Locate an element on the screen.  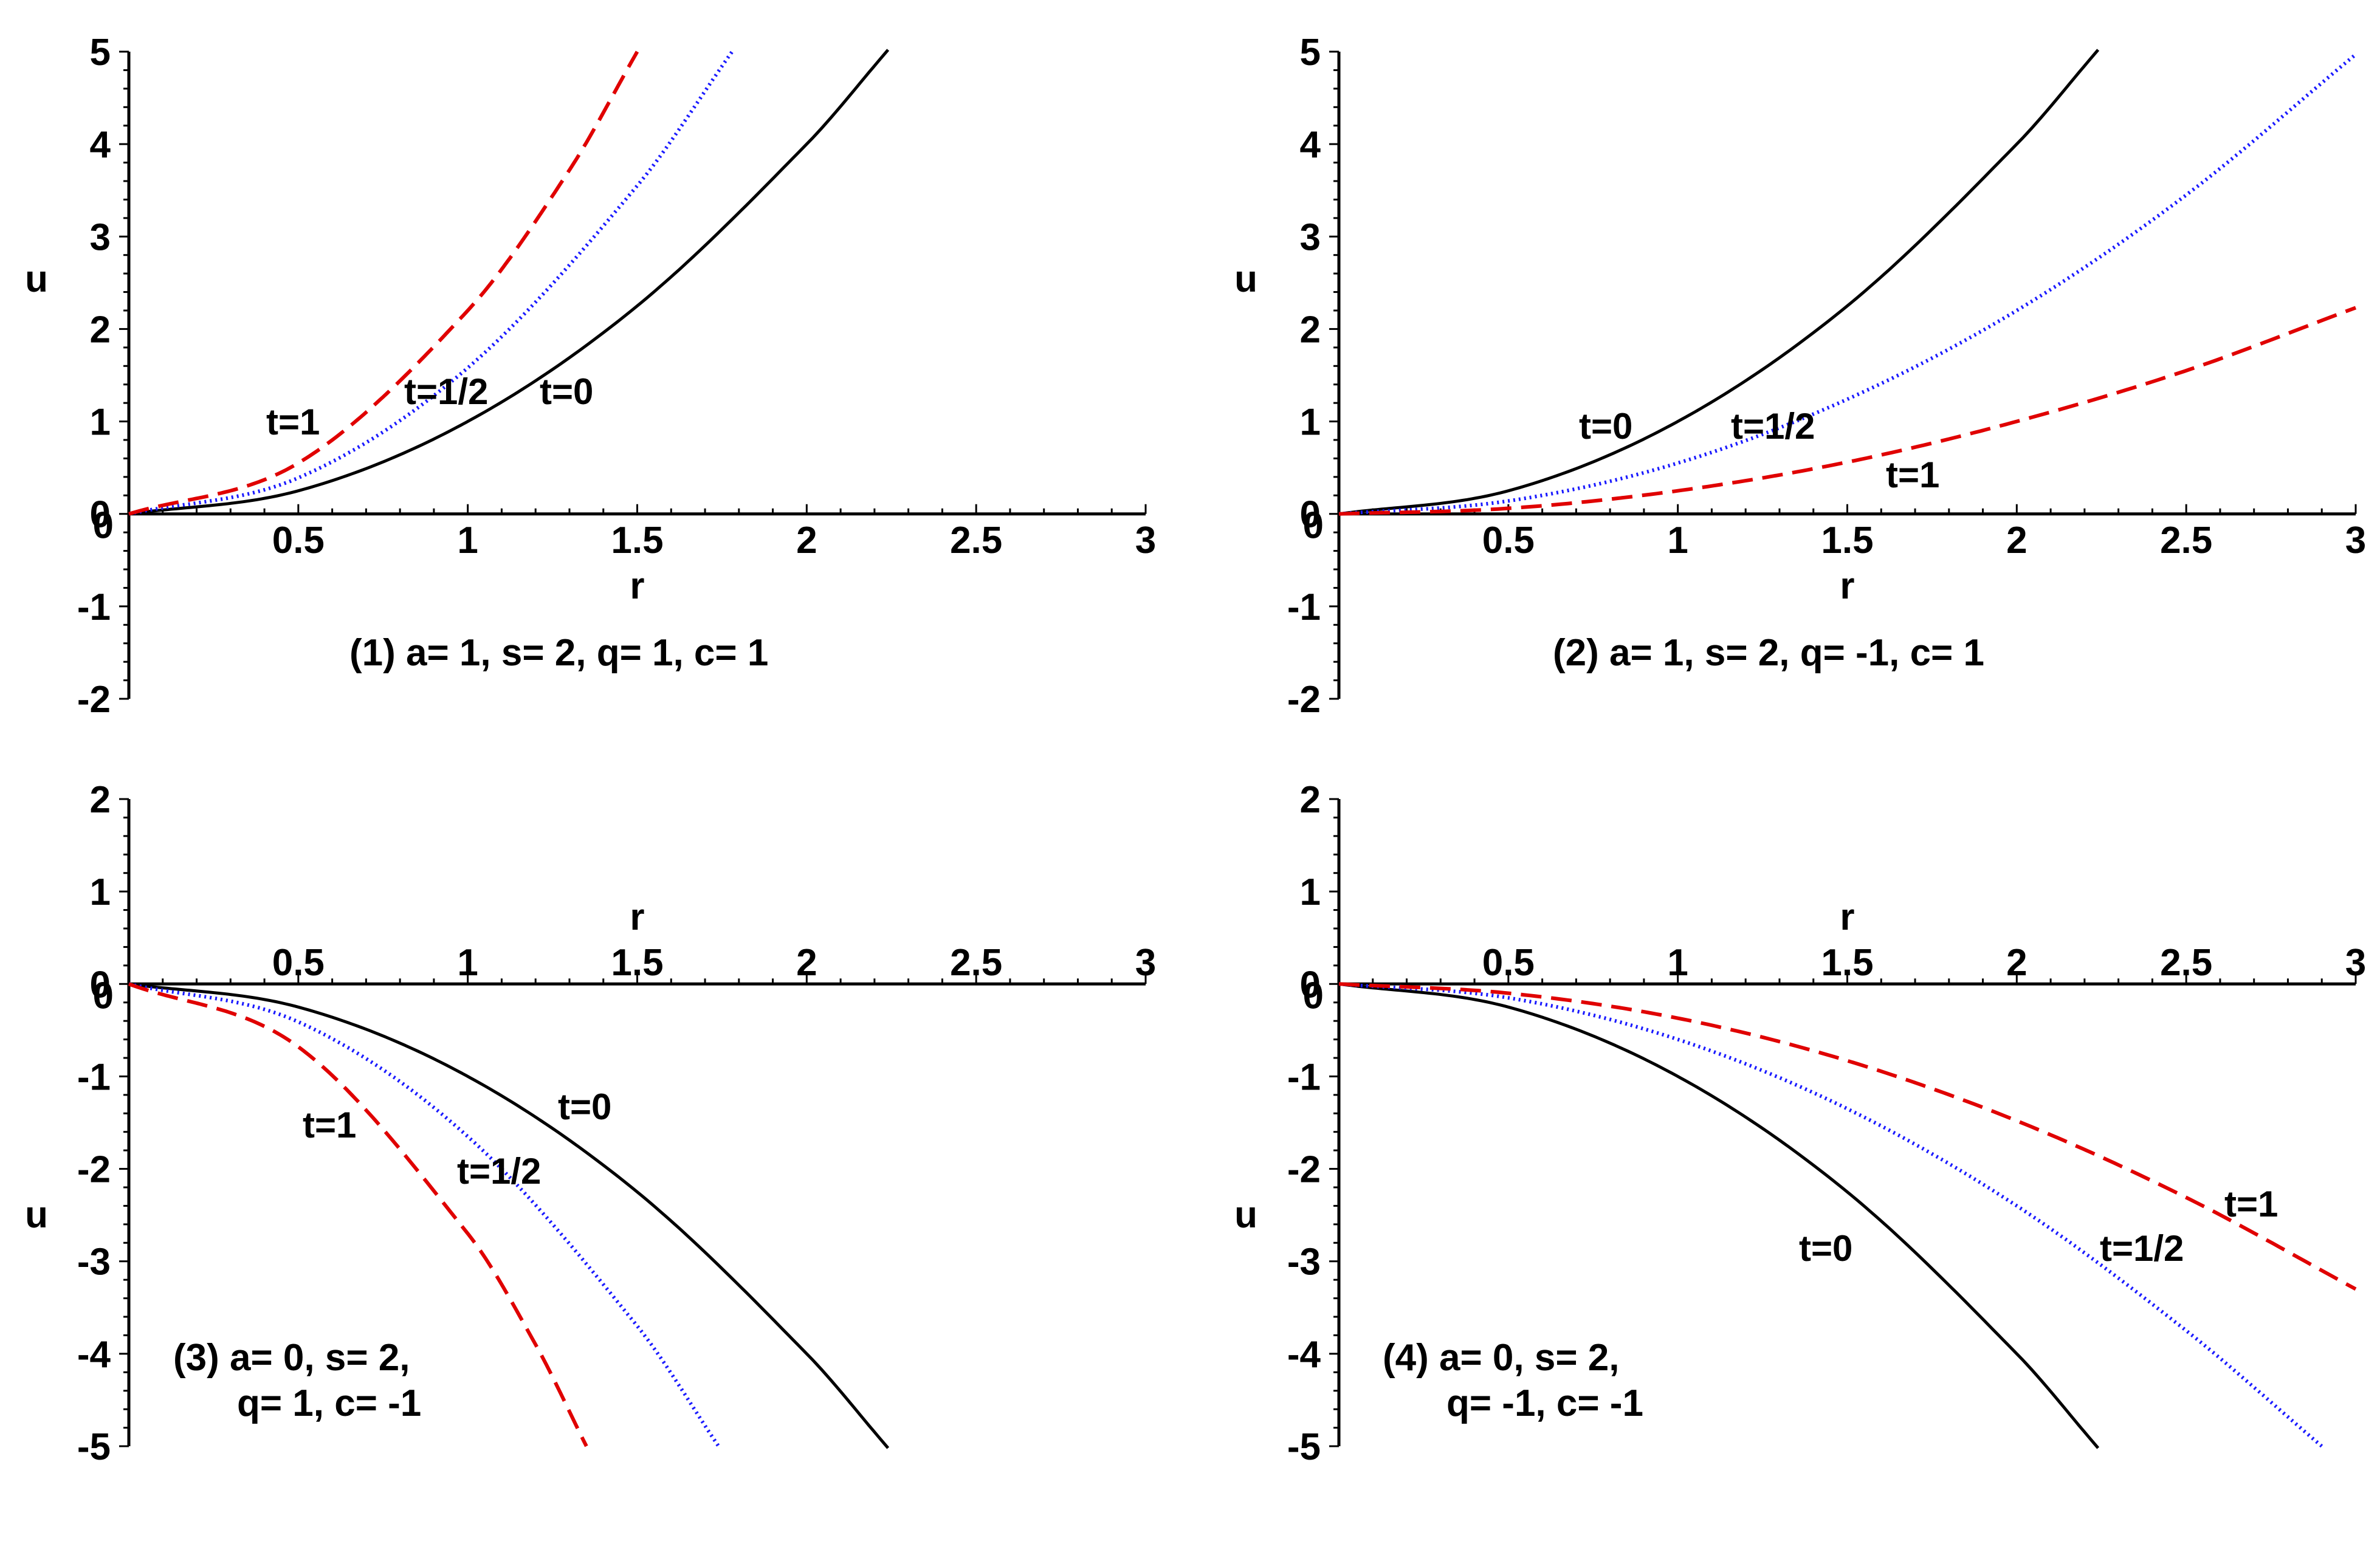
panel-caption: (1) a= 1, s= 2, q= 1, c= 1 is located at coordinates (558, 653).